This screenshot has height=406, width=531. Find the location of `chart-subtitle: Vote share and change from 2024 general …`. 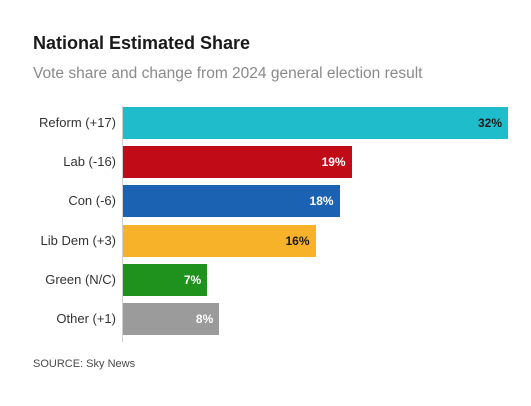

chart-subtitle: Vote share and change from 2024 general … is located at coordinates (228, 73).